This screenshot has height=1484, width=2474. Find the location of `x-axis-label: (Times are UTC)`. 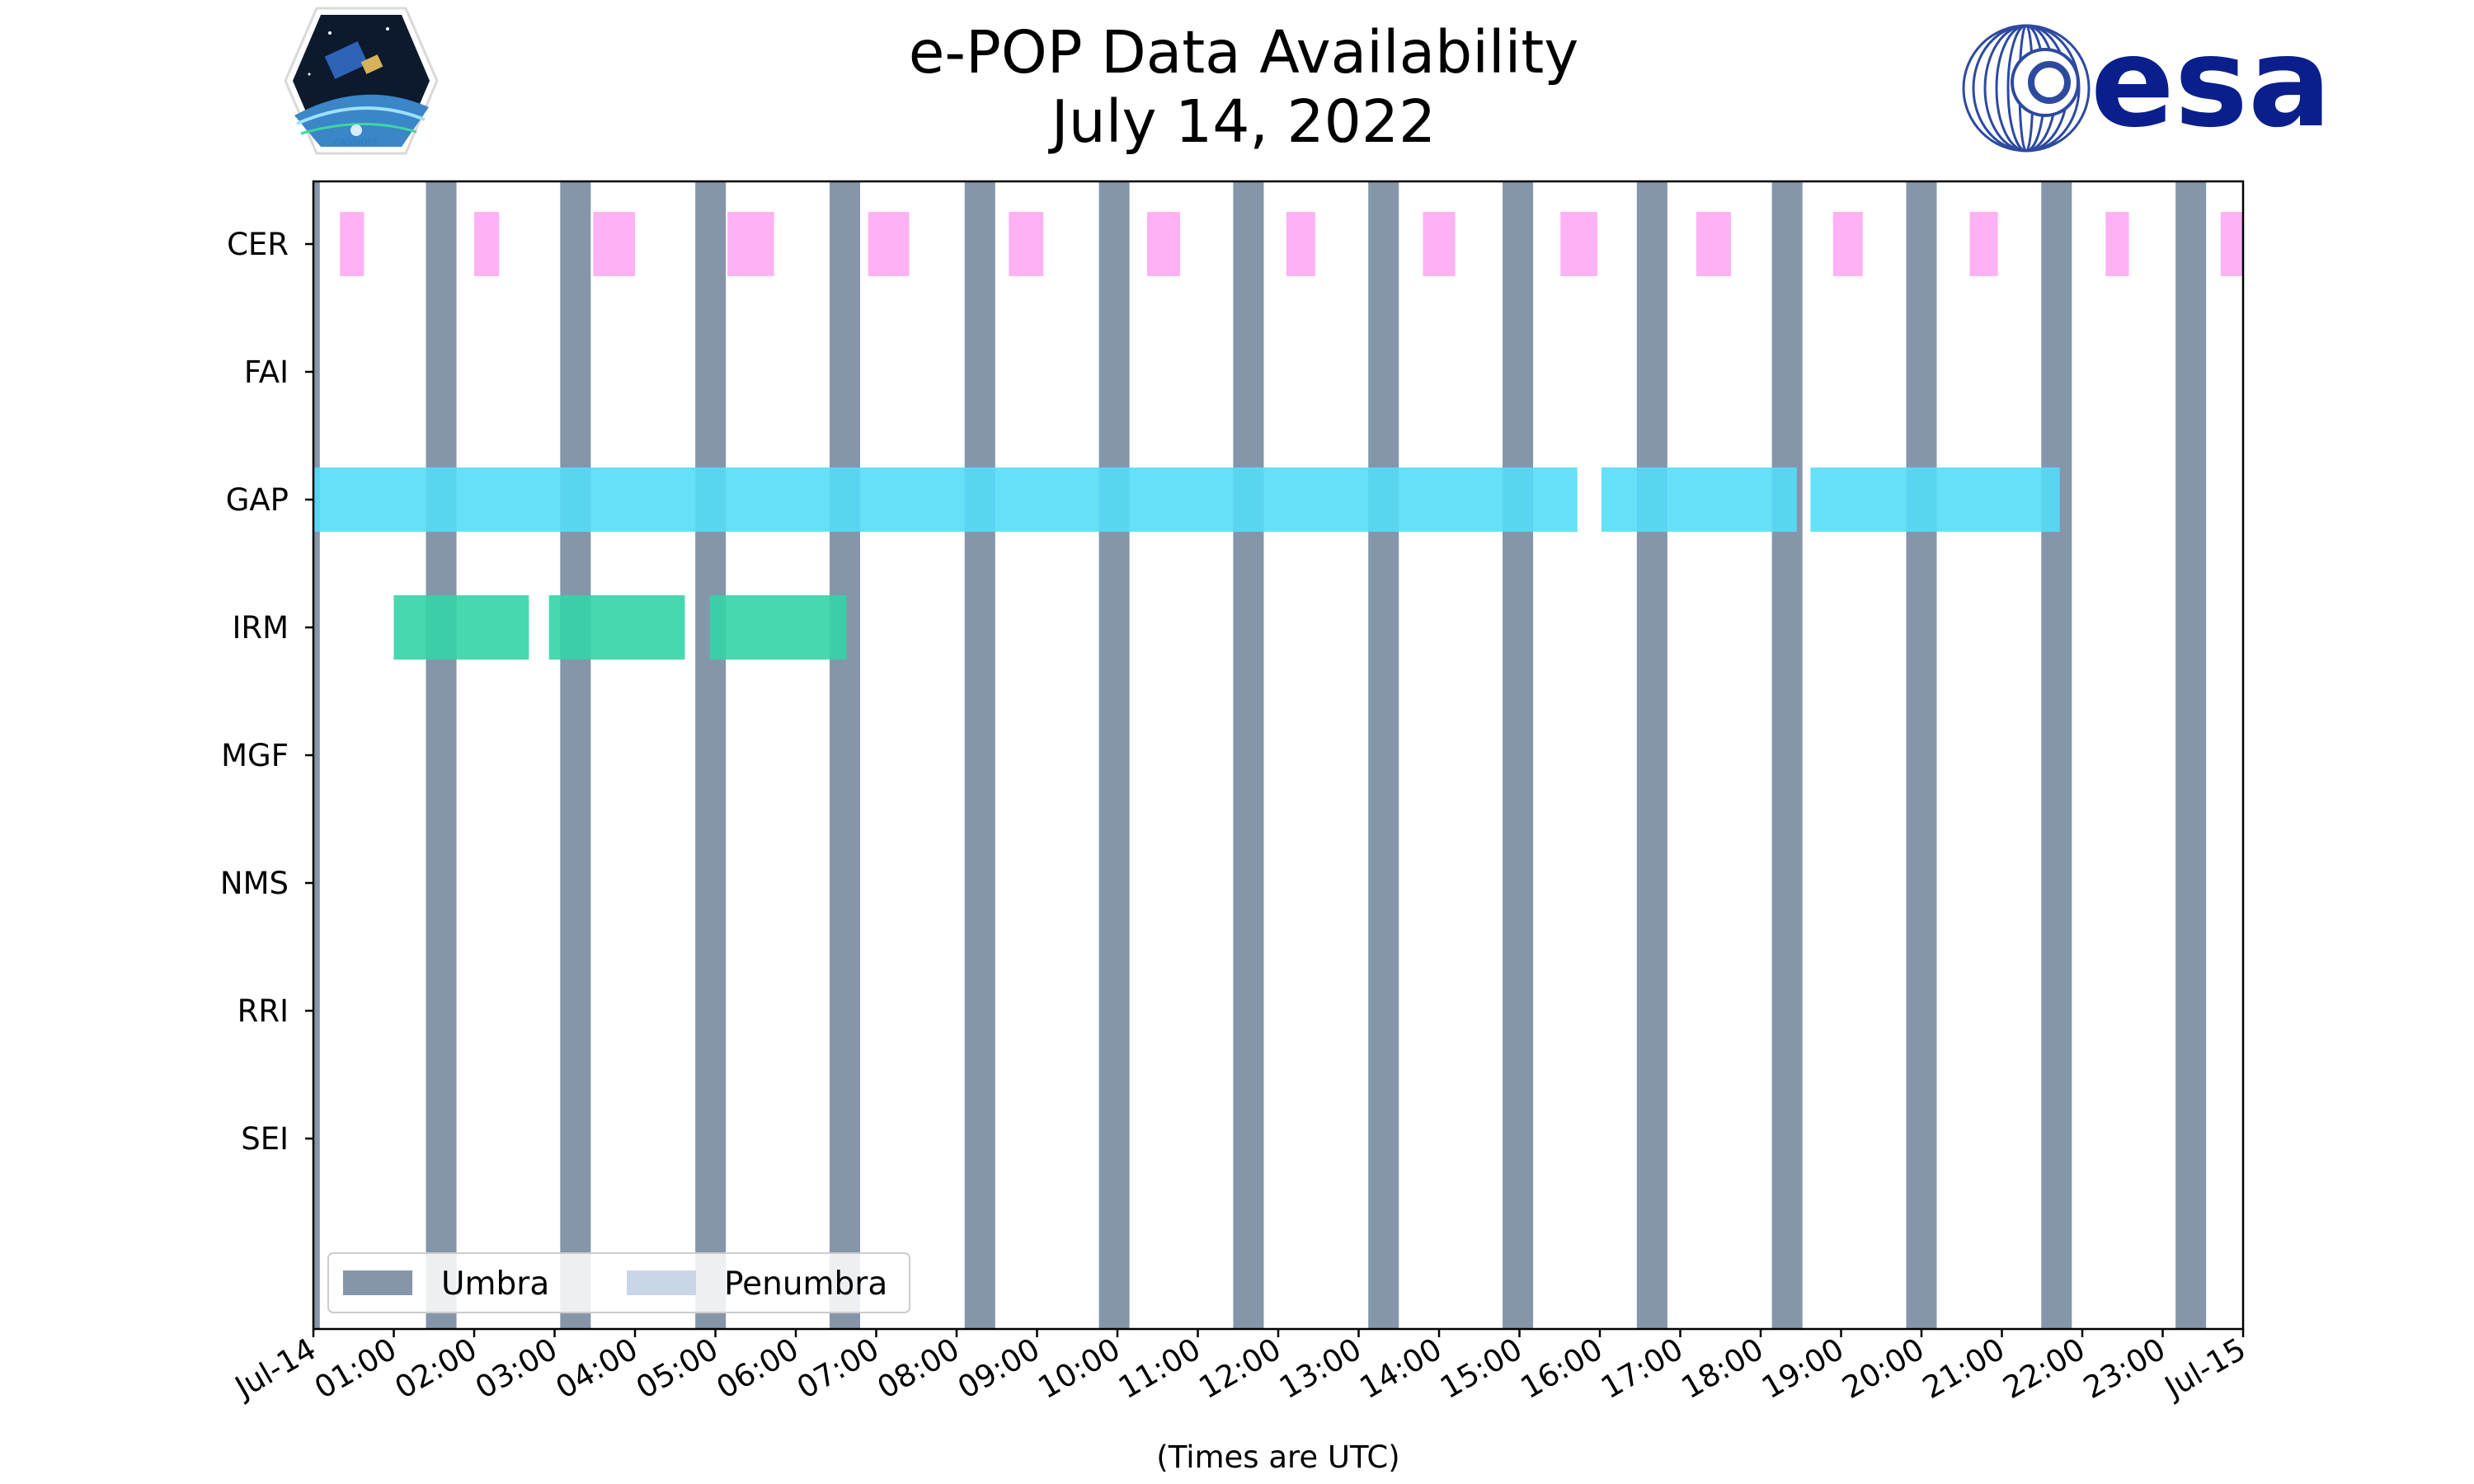

x-axis-label: (Times are UTC) is located at coordinates (1277, 1457).